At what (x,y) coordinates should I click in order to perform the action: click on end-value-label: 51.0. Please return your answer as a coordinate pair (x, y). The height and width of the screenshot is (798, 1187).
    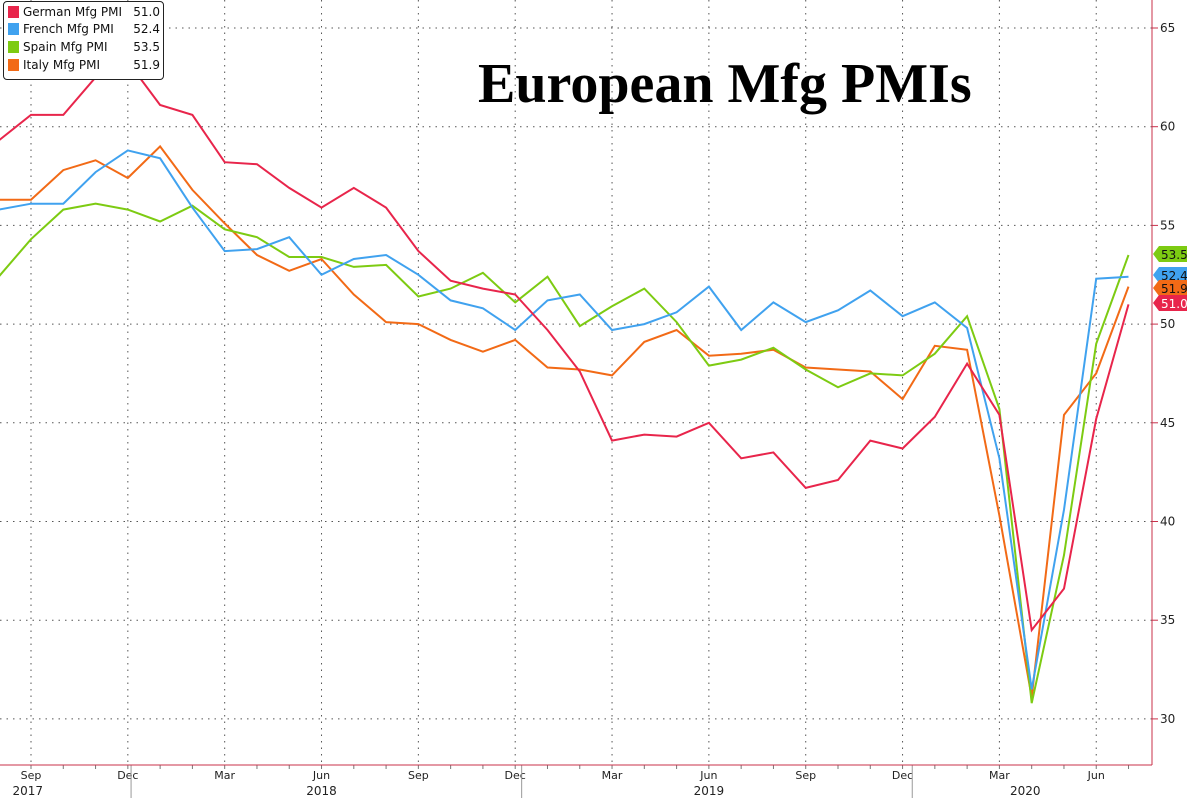
    Looking at the image, I should click on (1170, 303).